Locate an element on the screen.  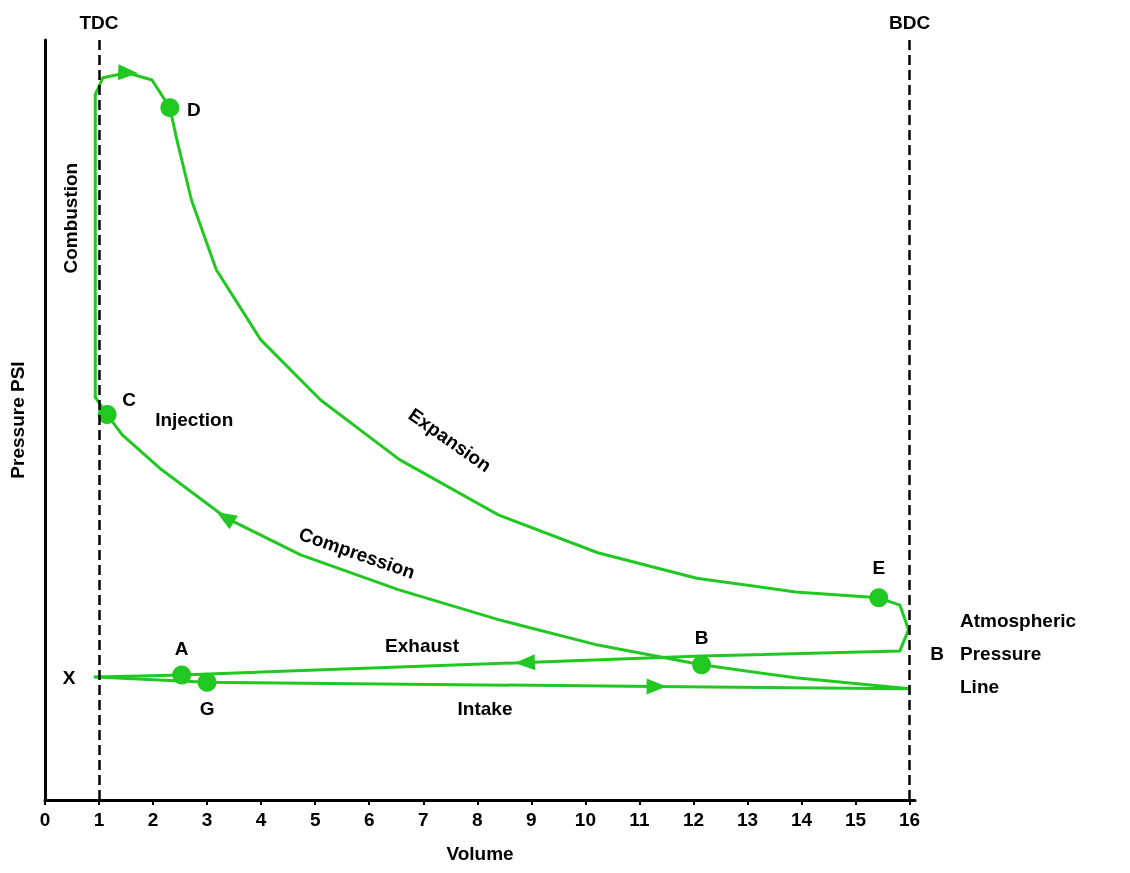
x-tick-label: 14 is located at coordinates (801, 819).